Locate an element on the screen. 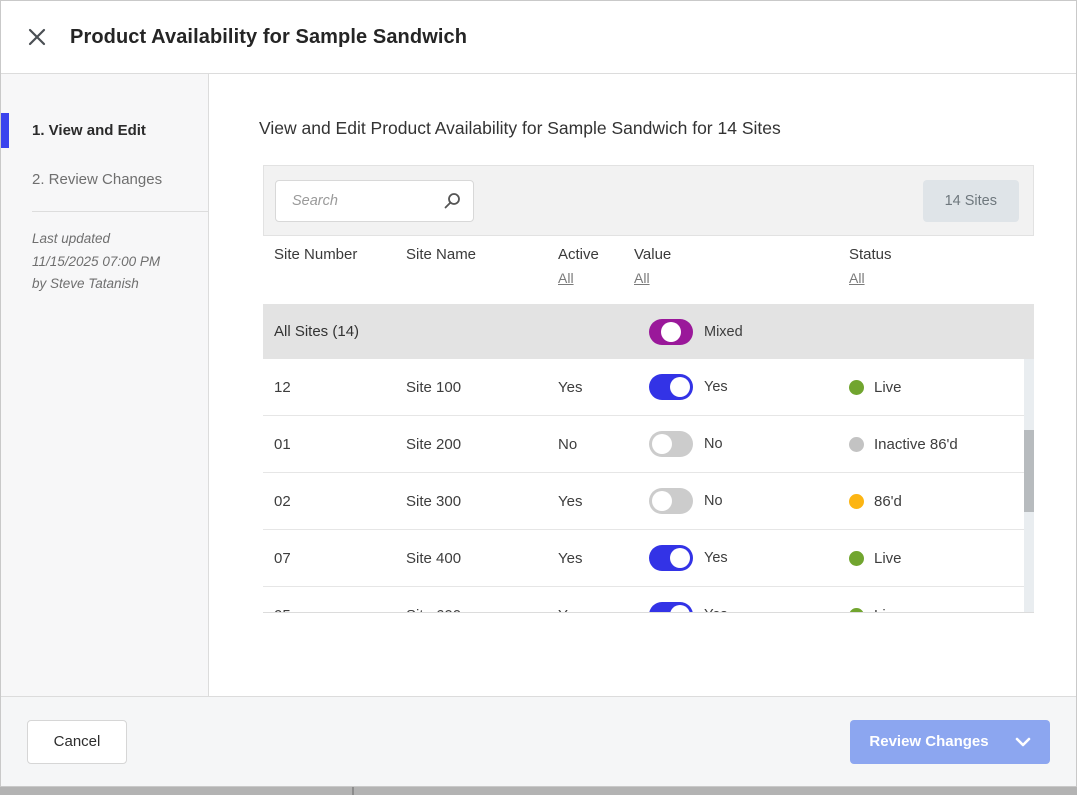 This screenshot has width=1077, height=795. site-name-cell: Site 600 is located at coordinates (482, 610).